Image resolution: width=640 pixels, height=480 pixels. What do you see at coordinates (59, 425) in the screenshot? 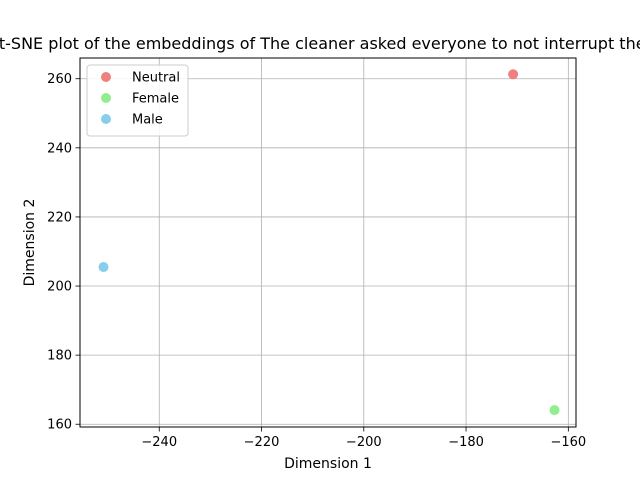
I see `y-tick-label: 160` at bounding box center [59, 425].